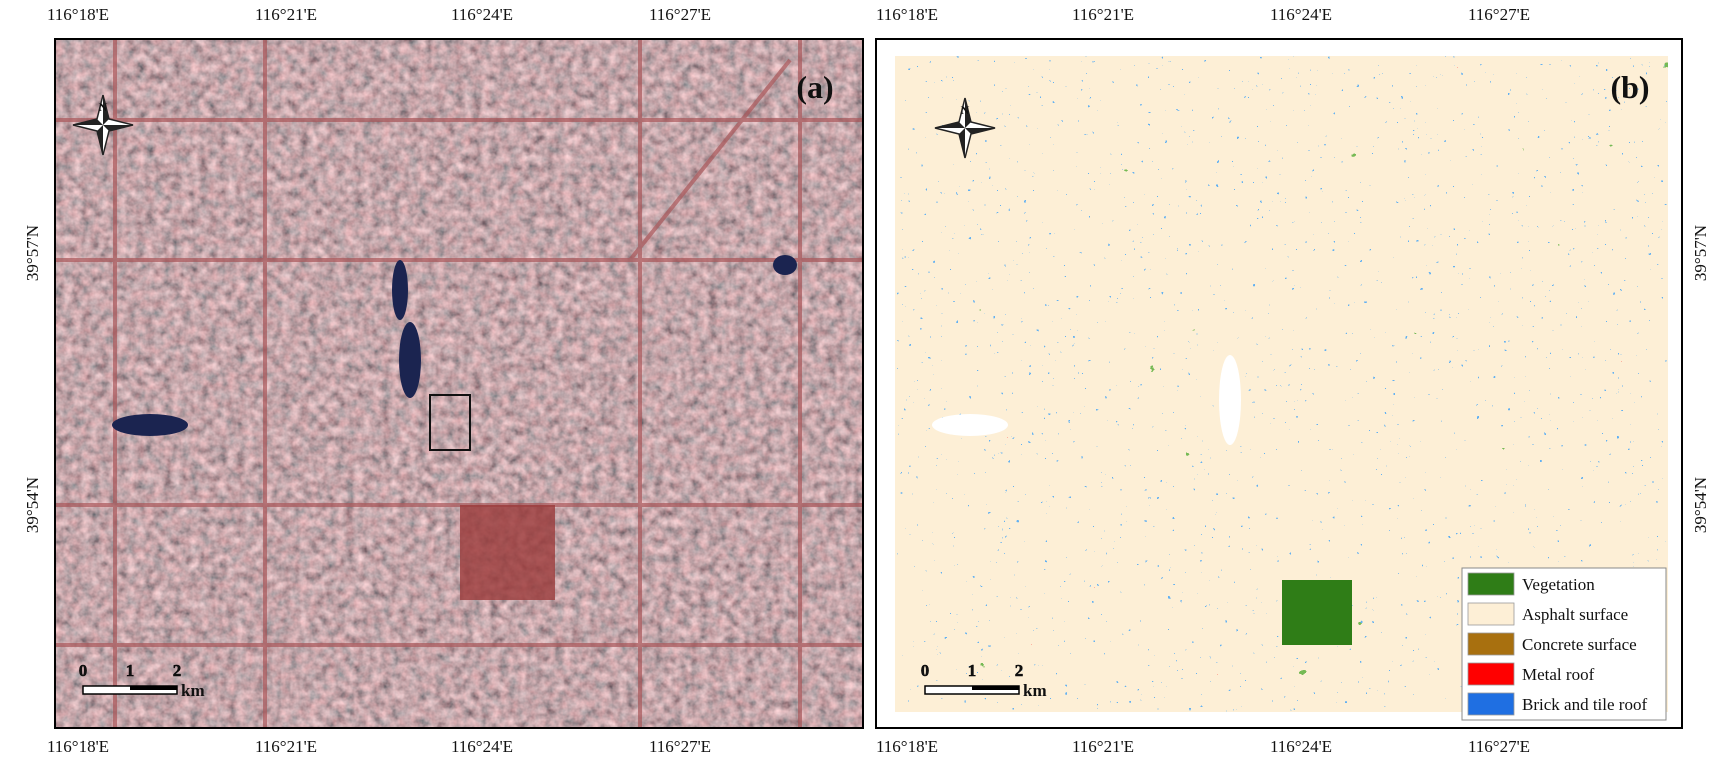  What do you see at coordinates (1575, 614) in the screenshot?
I see `legend-label: Asphalt surface` at bounding box center [1575, 614].